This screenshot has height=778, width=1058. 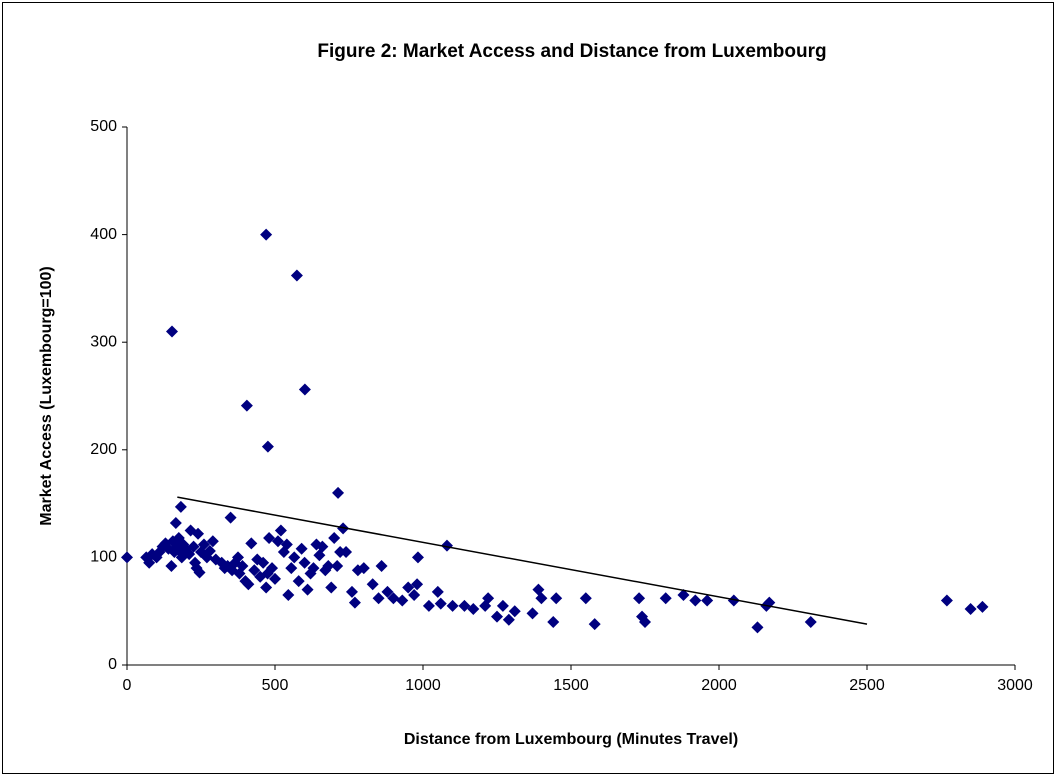 I want to click on y-tick-label: 200, so click(x=103, y=449).